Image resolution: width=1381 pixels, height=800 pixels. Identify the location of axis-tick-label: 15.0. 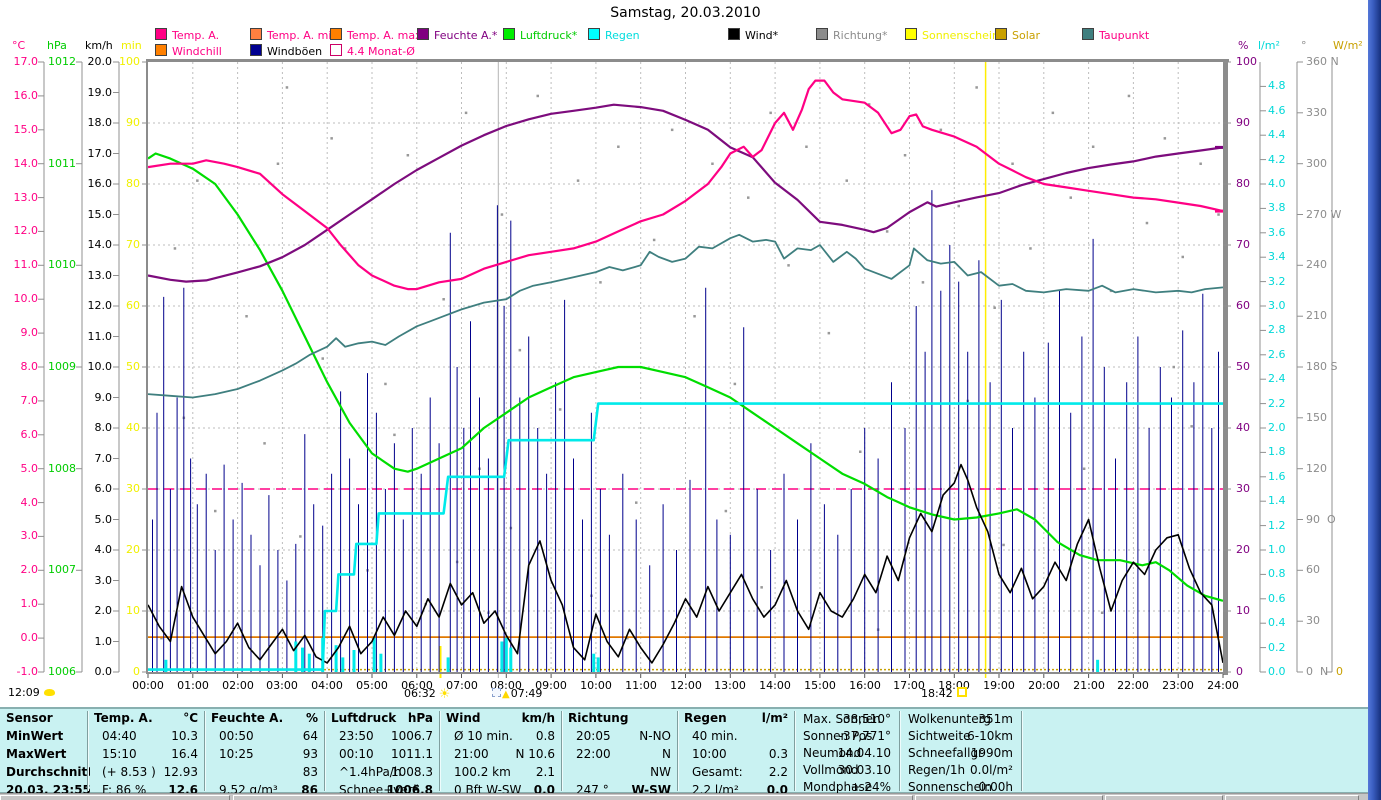
(26, 129).